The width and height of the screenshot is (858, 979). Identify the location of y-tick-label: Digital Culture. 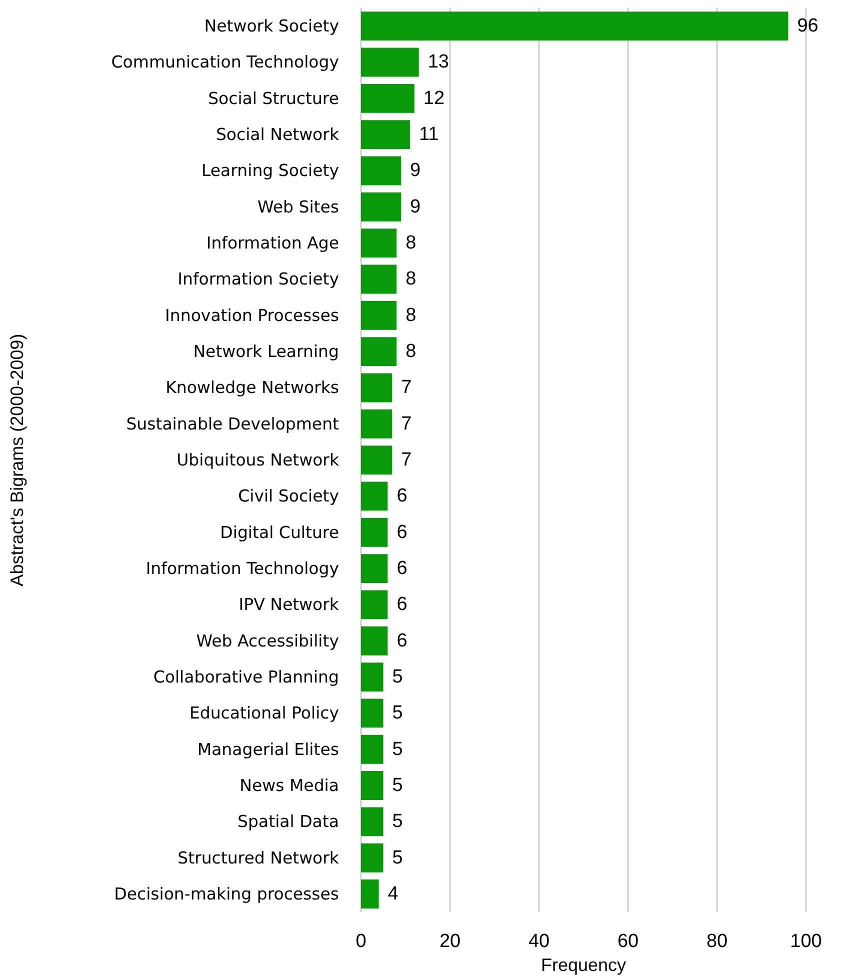
(279, 532).